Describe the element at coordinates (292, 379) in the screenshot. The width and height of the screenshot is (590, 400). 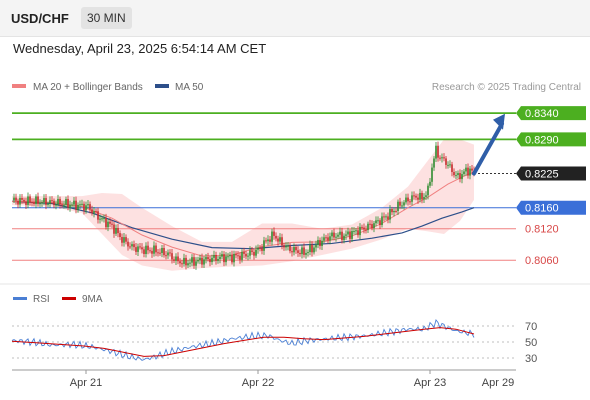
I see `x-axis: Apr 21 Apr 22 Apr 23 Apr 29` at that location.